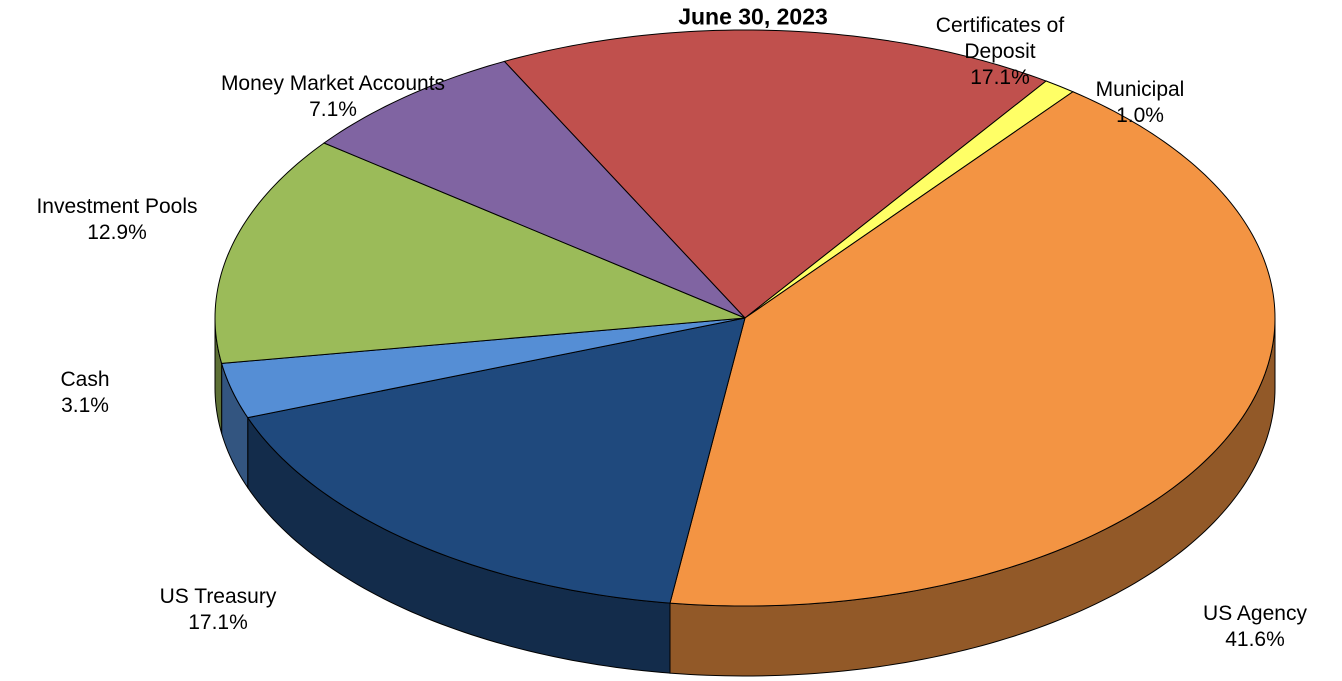 The height and width of the screenshot is (681, 1342). Describe the element at coordinates (333, 109) in the screenshot. I see `value-label: 7.1%` at that location.